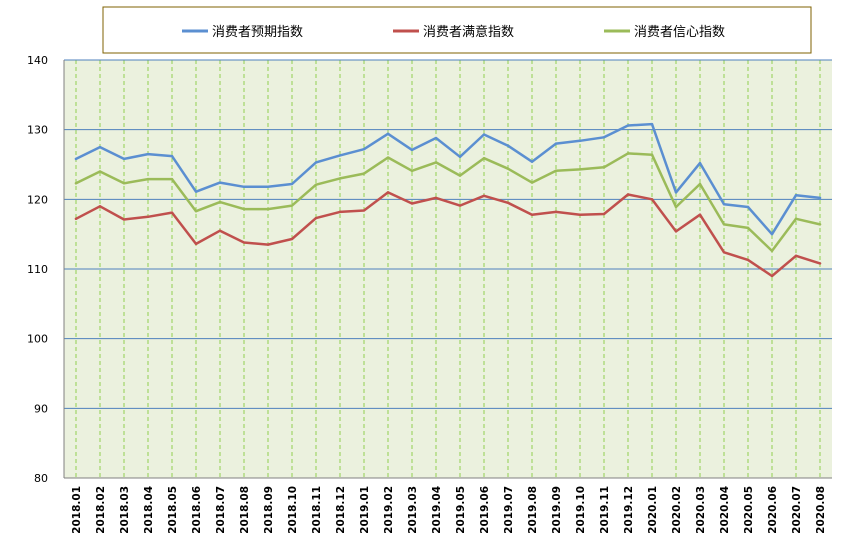 This screenshot has width=844, height=547. What do you see at coordinates (269, 510) in the screenshot?
I see `x-tick-label: 2018.09` at bounding box center [269, 510].